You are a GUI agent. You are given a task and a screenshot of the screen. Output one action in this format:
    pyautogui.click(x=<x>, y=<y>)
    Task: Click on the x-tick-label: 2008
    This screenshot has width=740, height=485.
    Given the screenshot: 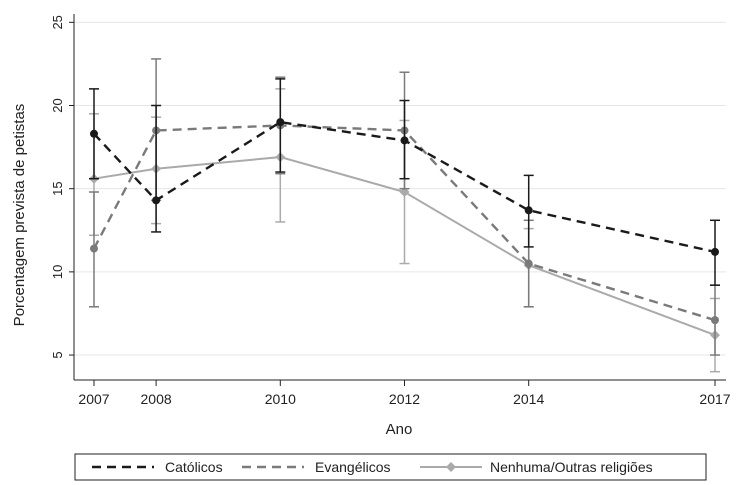 What is the action you would take?
    pyautogui.click(x=156, y=399)
    